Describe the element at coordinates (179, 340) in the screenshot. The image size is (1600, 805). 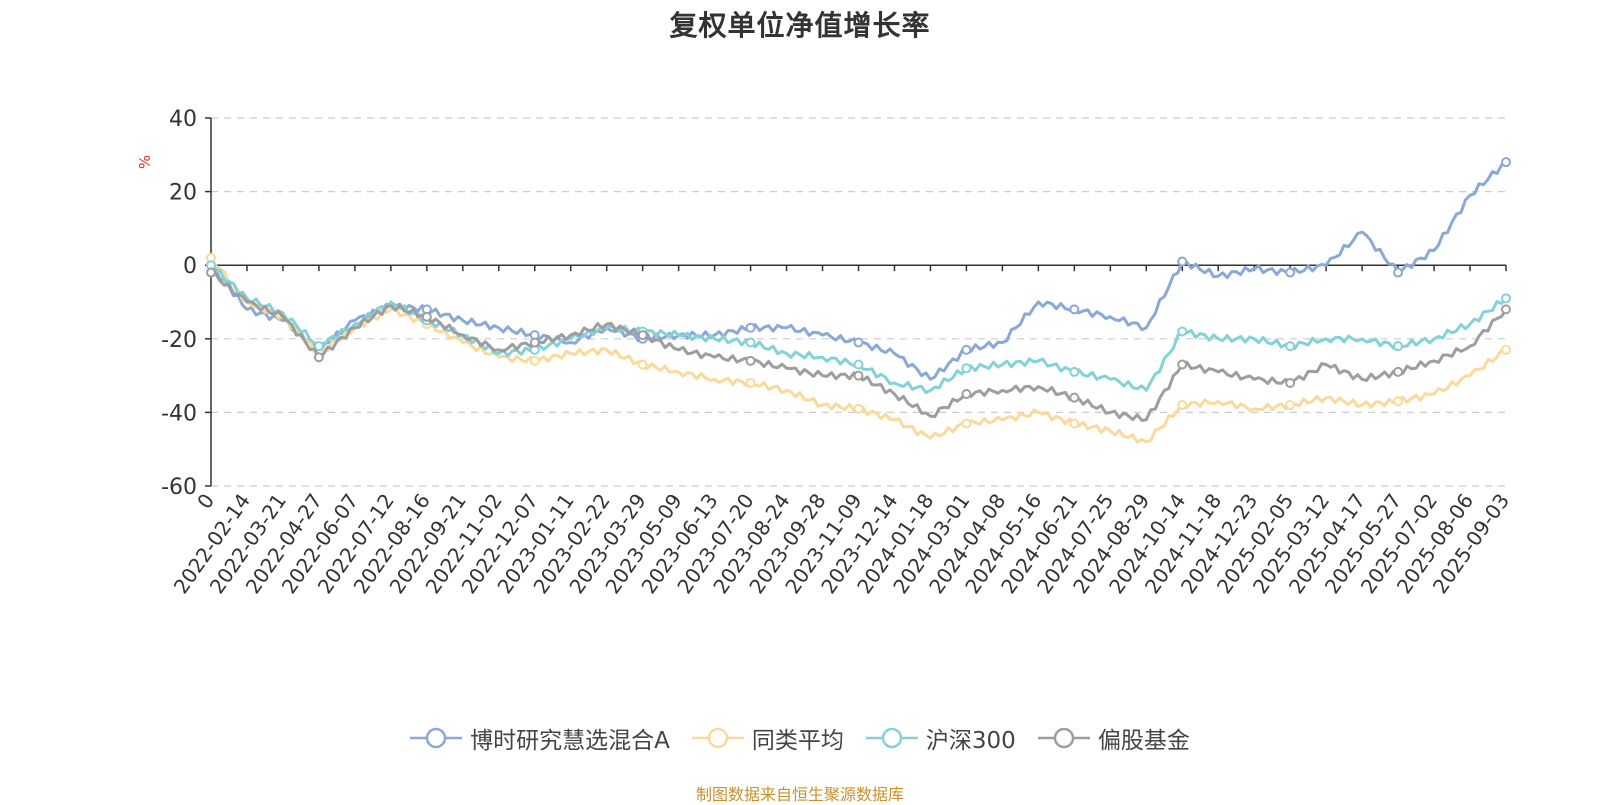
I see `y-tick-label: -20` at that location.